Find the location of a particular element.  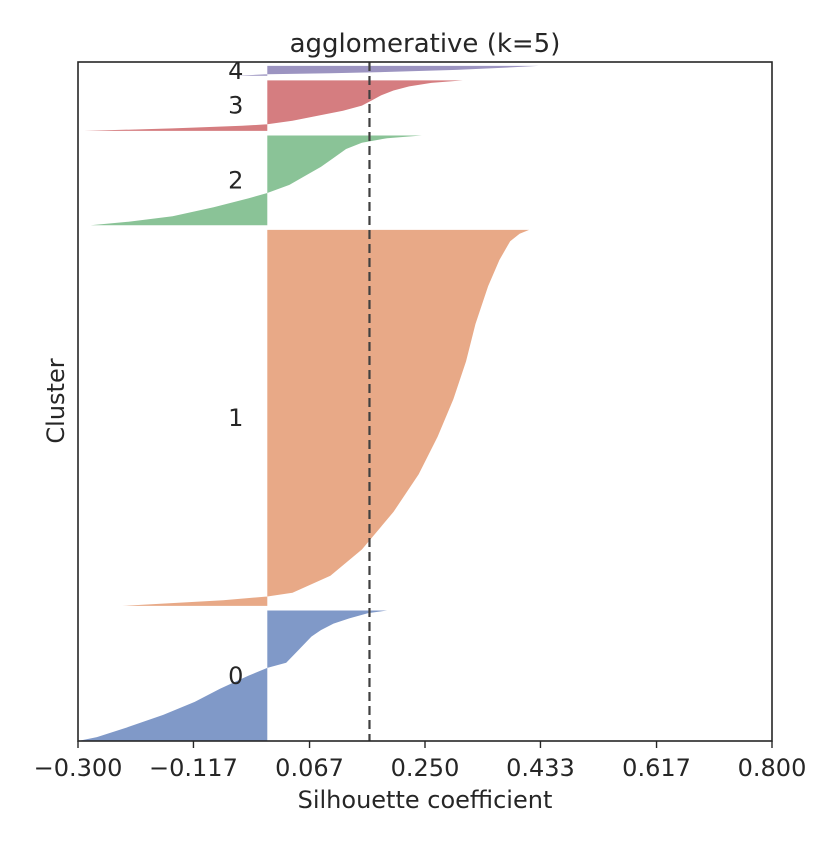

x-tick-label: −0.117 is located at coordinates (193, 768).